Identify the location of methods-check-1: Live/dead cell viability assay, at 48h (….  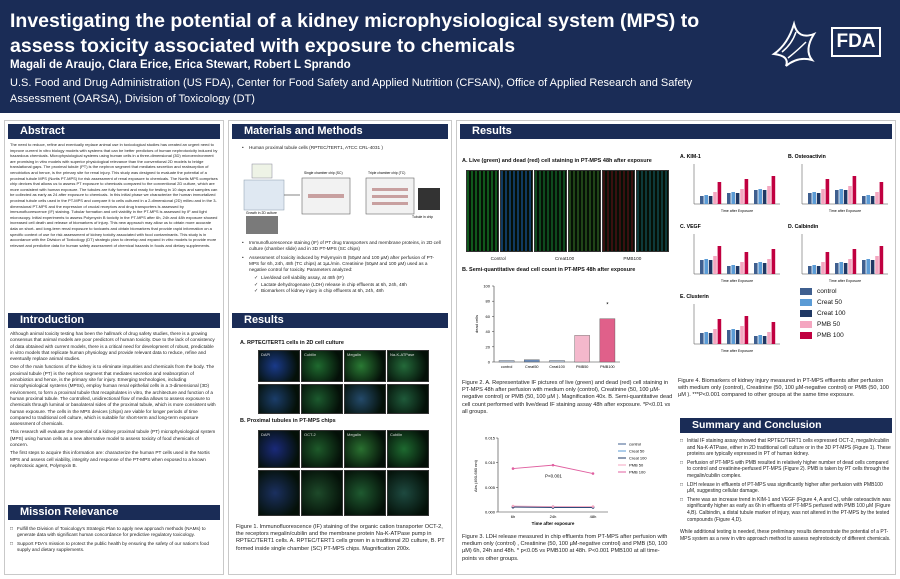
(349, 278).